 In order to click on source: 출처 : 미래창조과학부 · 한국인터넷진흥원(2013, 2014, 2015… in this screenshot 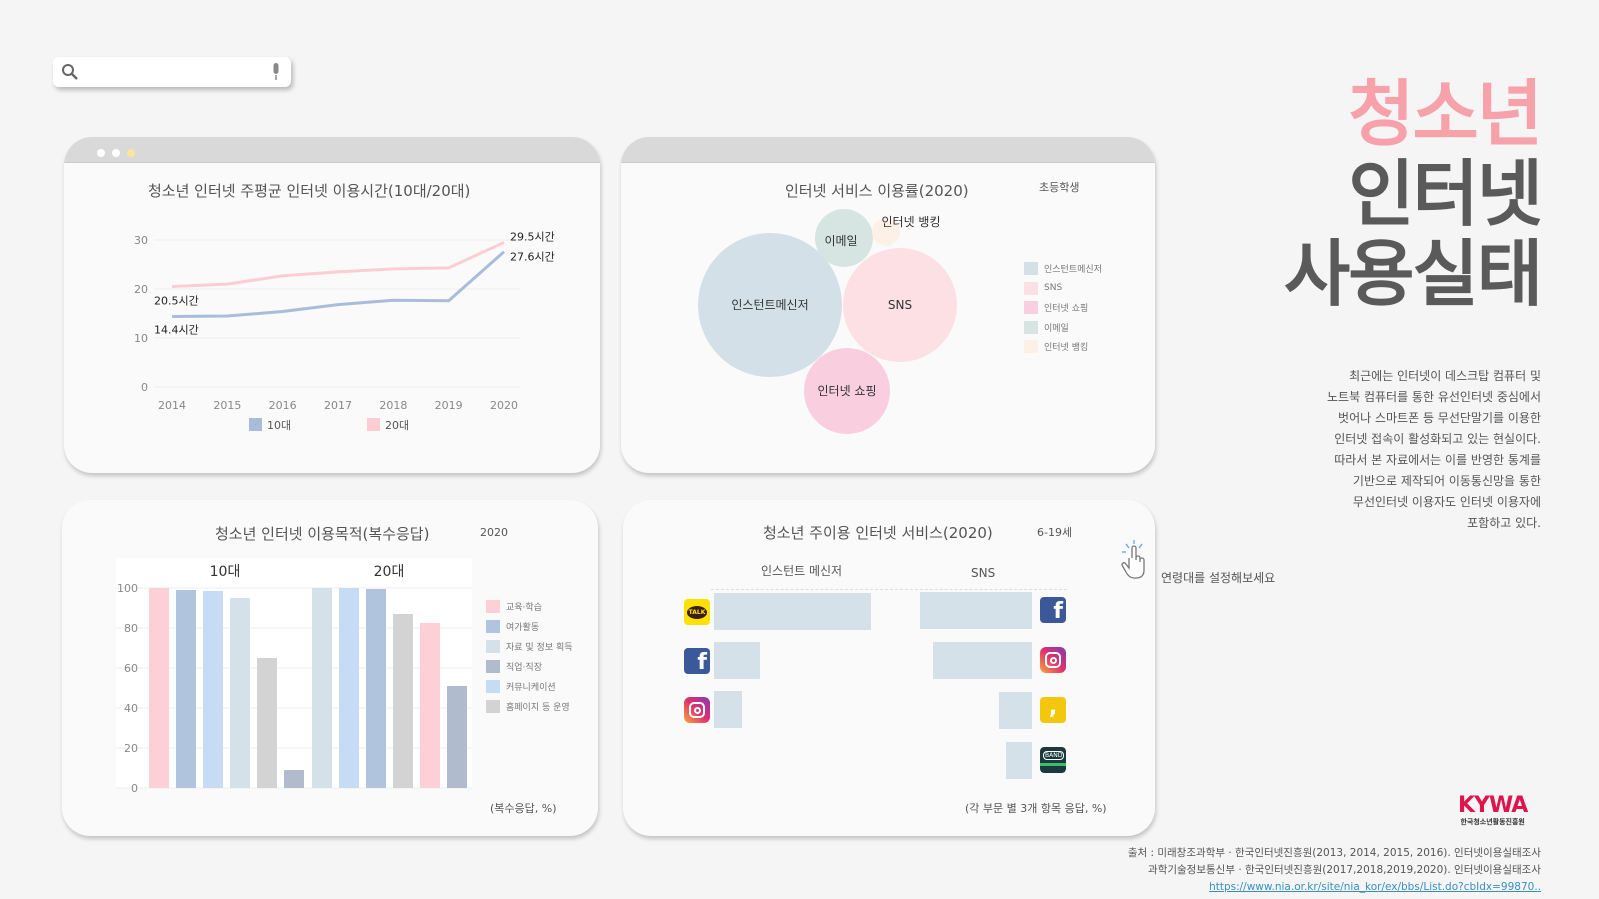, I will do `click(1334, 870)`.